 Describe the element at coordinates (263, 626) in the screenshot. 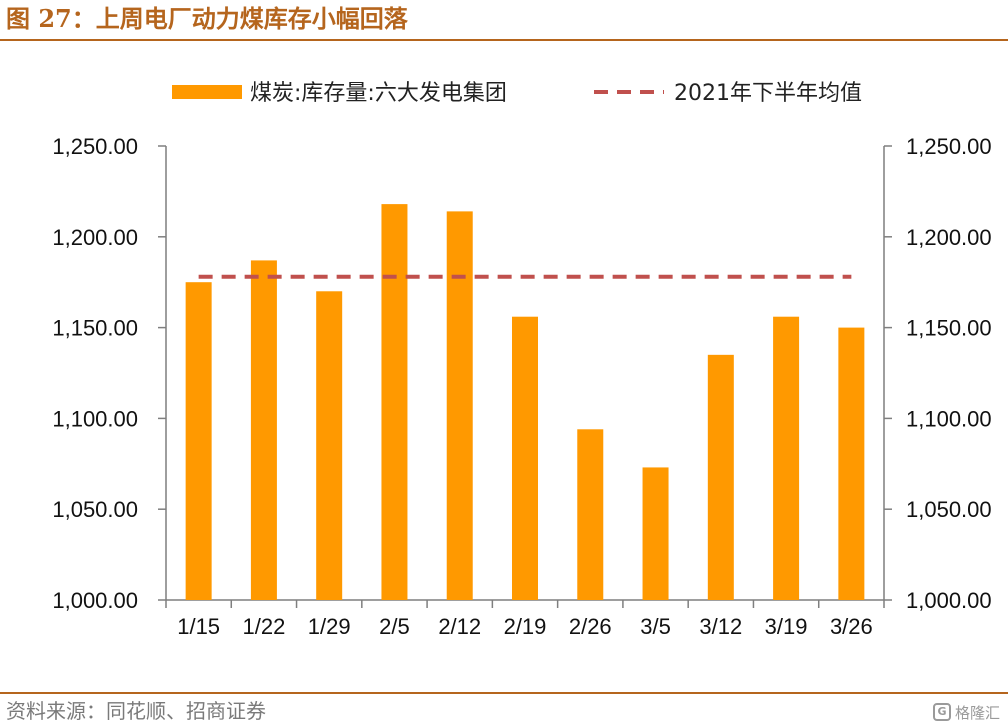

I see `x-tick-label: 1/22` at that location.